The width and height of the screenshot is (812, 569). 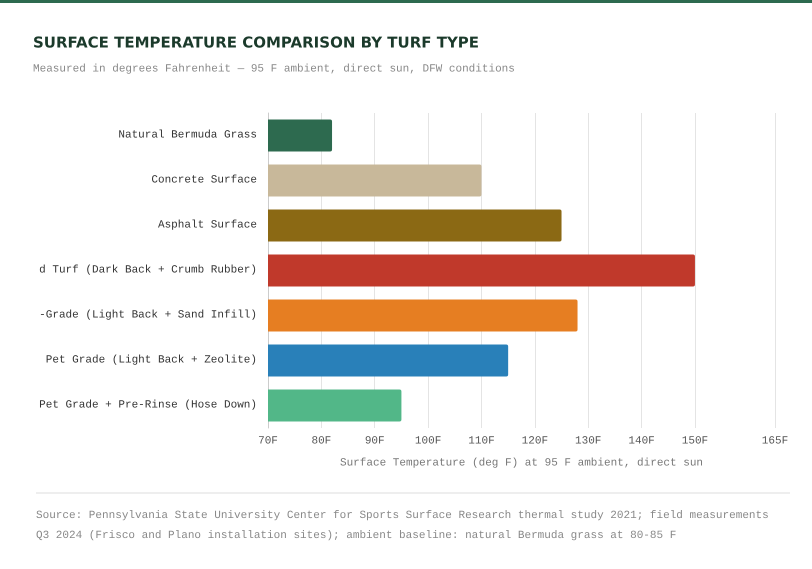 I want to click on x-tick-label: 80F, so click(x=321, y=442).